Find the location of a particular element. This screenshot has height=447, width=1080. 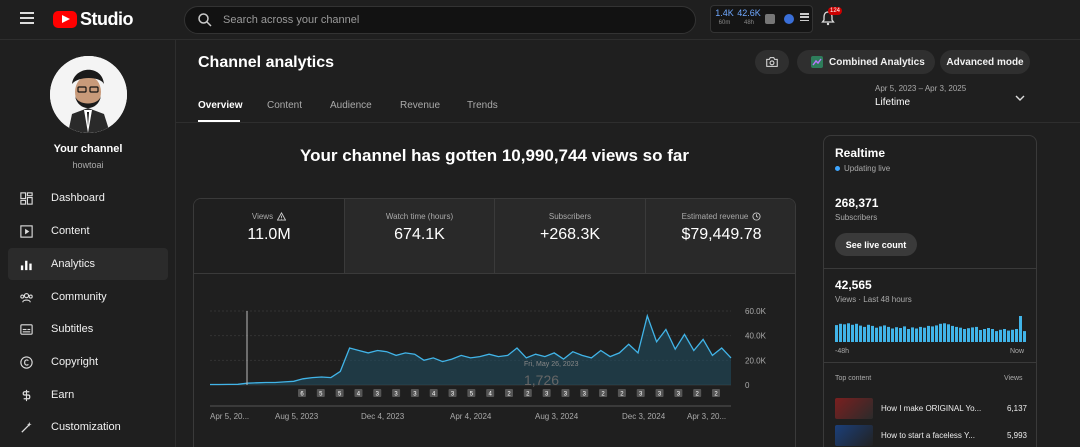

metric-subscribers: Subscribers +268.3K is located at coordinates (570, 236).